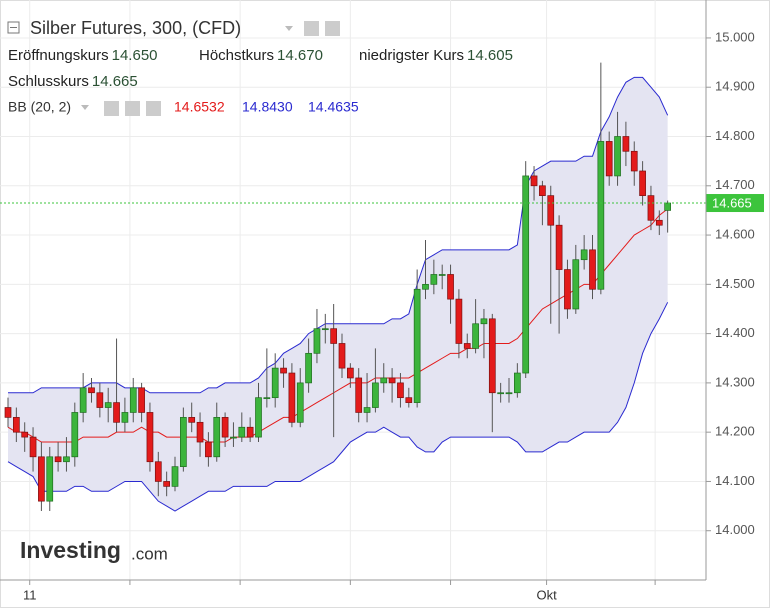  What do you see at coordinates (70, 550) in the screenshot?
I see `brand: Investing` at bounding box center [70, 550].